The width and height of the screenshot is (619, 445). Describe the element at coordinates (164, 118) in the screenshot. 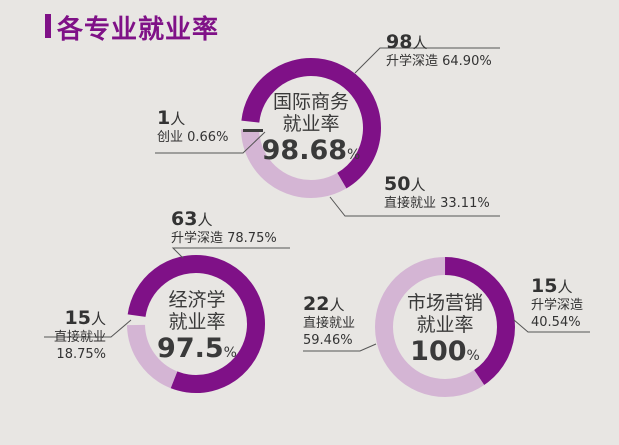

I see `count-value: 1` at that location.